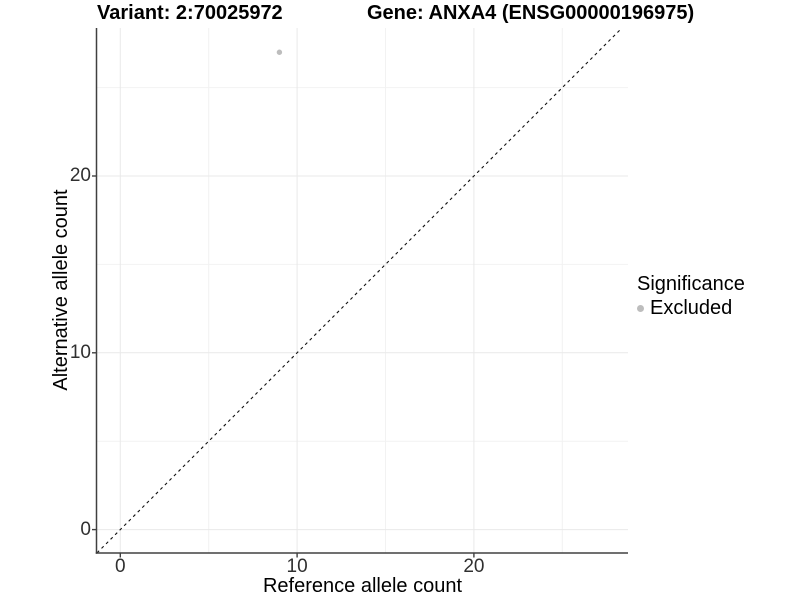 This screenshot has height=600, width=800. I want to click on legend-item-label: Excluded, so click(691, 308).